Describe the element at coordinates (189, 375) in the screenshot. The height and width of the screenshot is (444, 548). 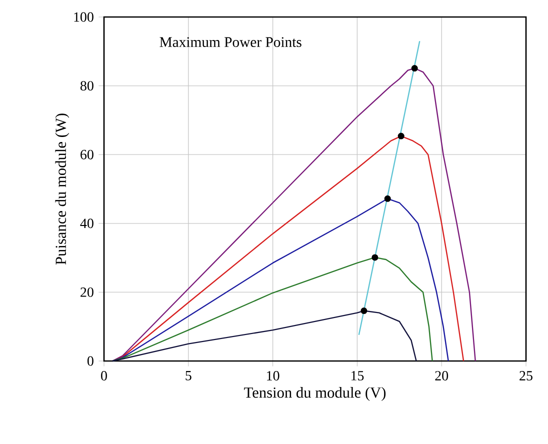
I see `x-tick-label: 5` at that location.